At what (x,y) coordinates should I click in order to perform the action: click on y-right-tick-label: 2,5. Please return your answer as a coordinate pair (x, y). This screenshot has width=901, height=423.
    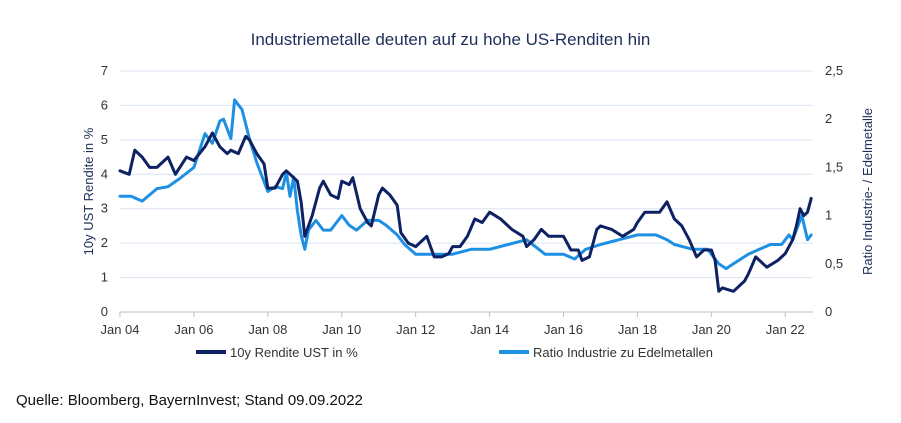
    Looking at the image, I should click on (834, 70).